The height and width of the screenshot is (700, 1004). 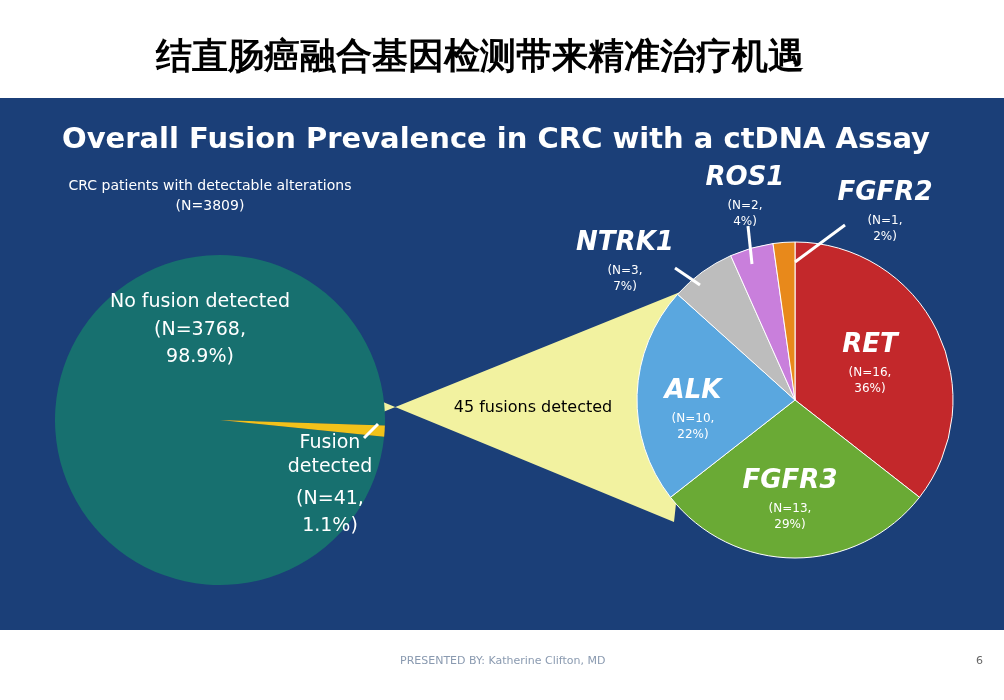 What do you see at coordinates (693, 389) in the screenshot?
I see `slice-label: ALK` at bounding box center [693, 389].